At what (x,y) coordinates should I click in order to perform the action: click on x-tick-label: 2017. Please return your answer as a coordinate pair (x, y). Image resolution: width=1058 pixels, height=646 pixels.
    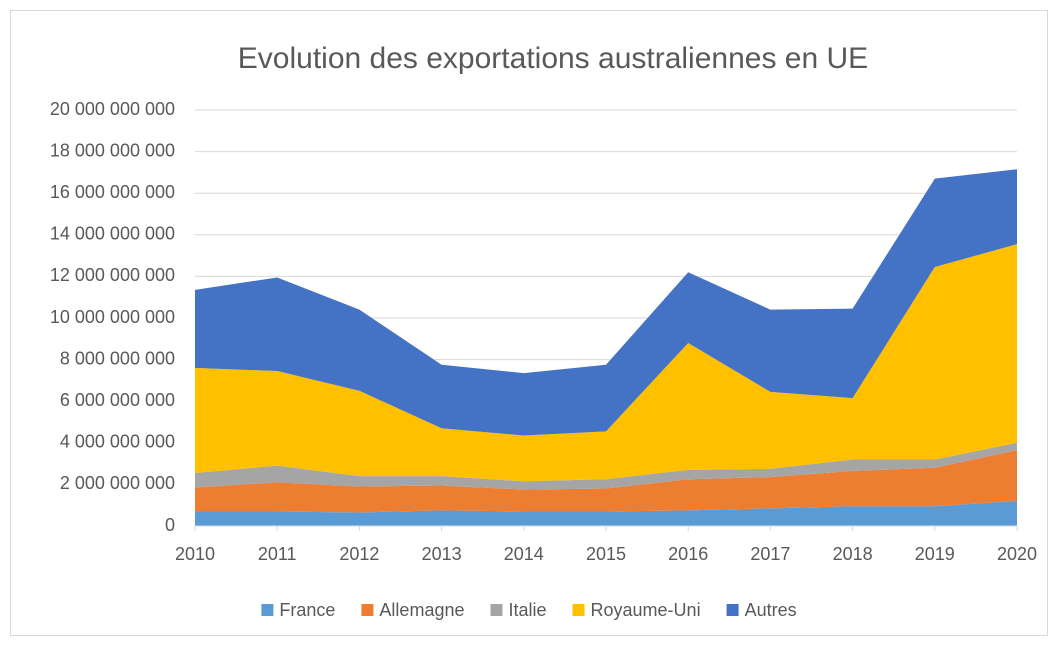
    Looking at the image, I should click on (770, 554).